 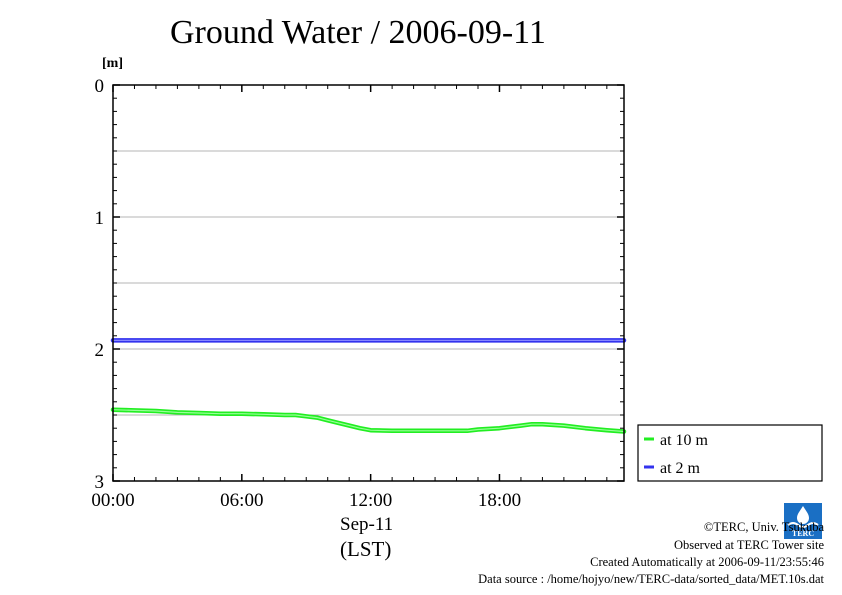 I want to click on credit-observed: Observed at TERC Tower site, so click(x=748, y=545).